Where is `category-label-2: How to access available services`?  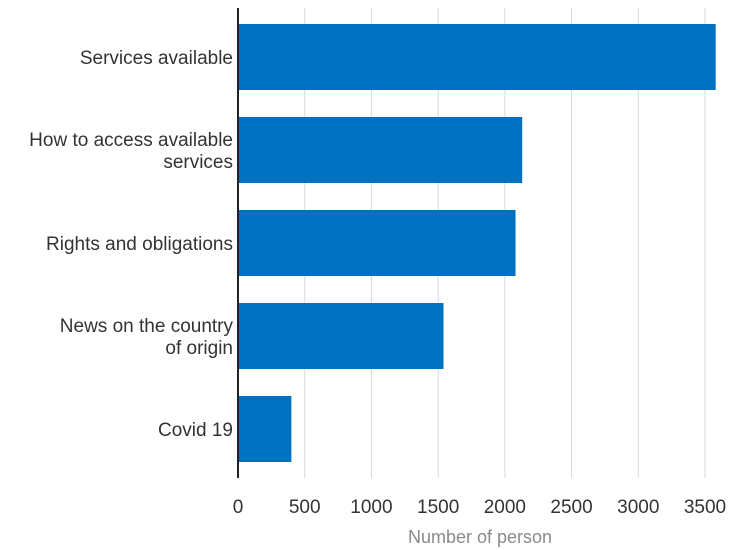
category-label-2: How to access available services is located at coordinates (131, 151).